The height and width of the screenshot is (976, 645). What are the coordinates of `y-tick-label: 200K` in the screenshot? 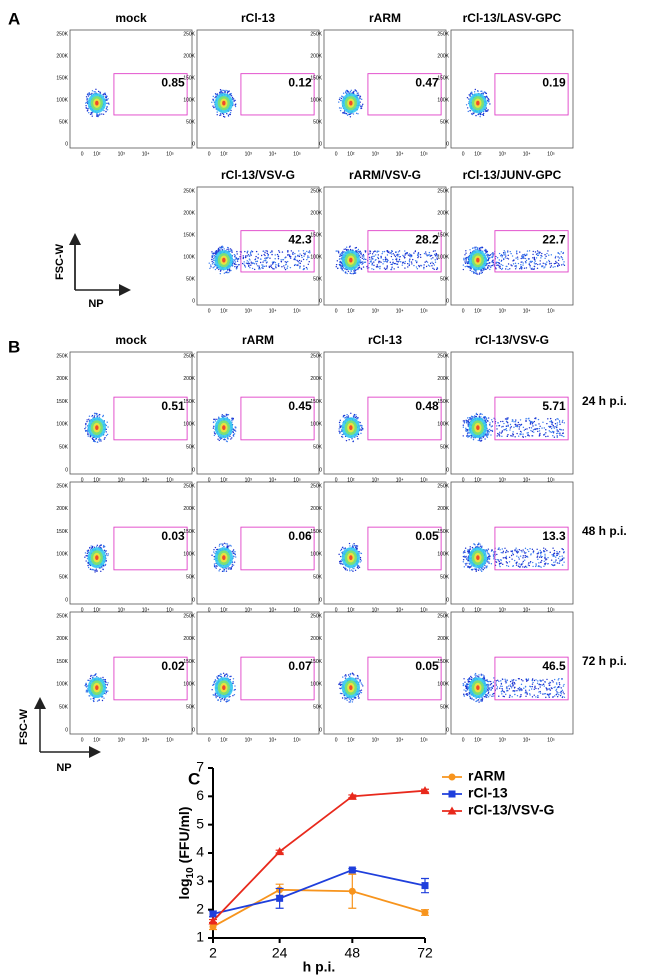 It's located at (189, 509).